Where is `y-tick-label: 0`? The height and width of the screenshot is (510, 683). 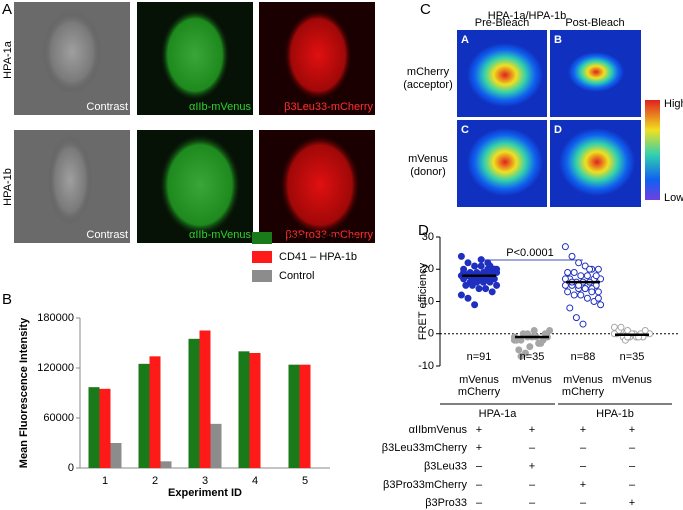
y-tick-label: 0 is located at coordinates (71, 468).